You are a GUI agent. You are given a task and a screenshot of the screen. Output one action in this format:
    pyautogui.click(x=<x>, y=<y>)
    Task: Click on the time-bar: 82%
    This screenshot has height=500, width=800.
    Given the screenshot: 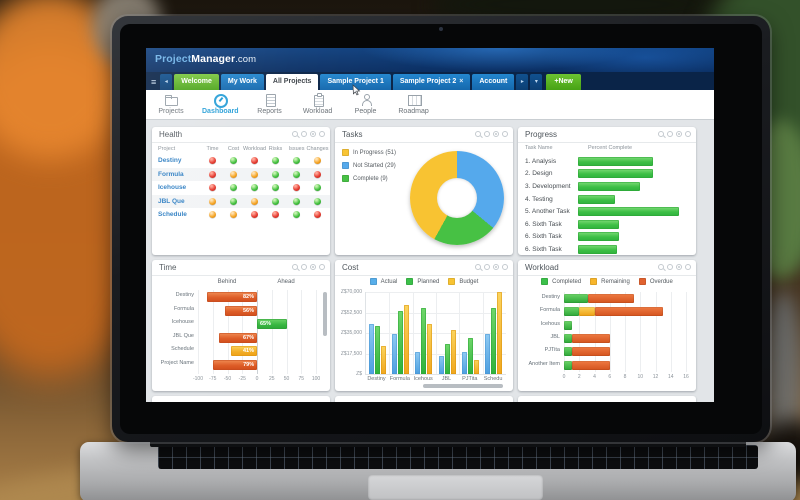 What is the action you would take?
    pyautogui.click(x=231, y=297)
    